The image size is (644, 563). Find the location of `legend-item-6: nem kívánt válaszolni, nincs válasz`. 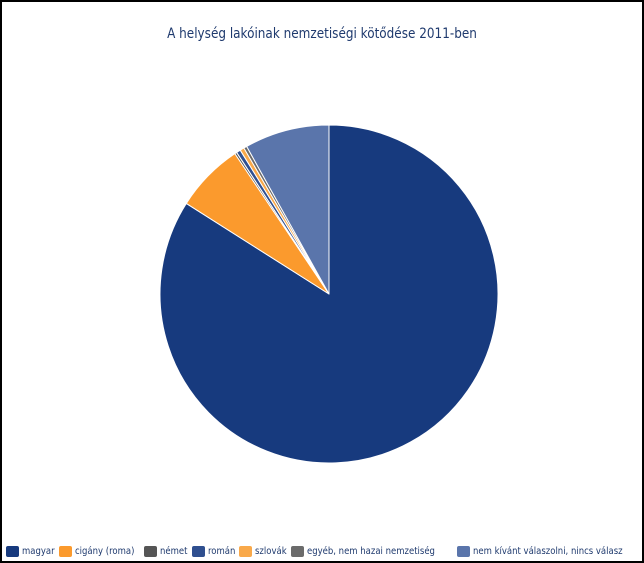

legend-item-6: nem kívánt válaszolni, nincs válasz is located at coordinates (549, 551).